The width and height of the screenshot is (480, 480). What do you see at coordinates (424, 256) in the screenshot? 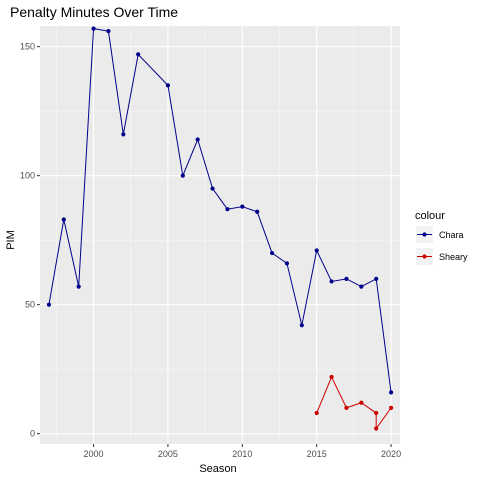
I see `legend-point-sheary` at bounding box center [424, 256].